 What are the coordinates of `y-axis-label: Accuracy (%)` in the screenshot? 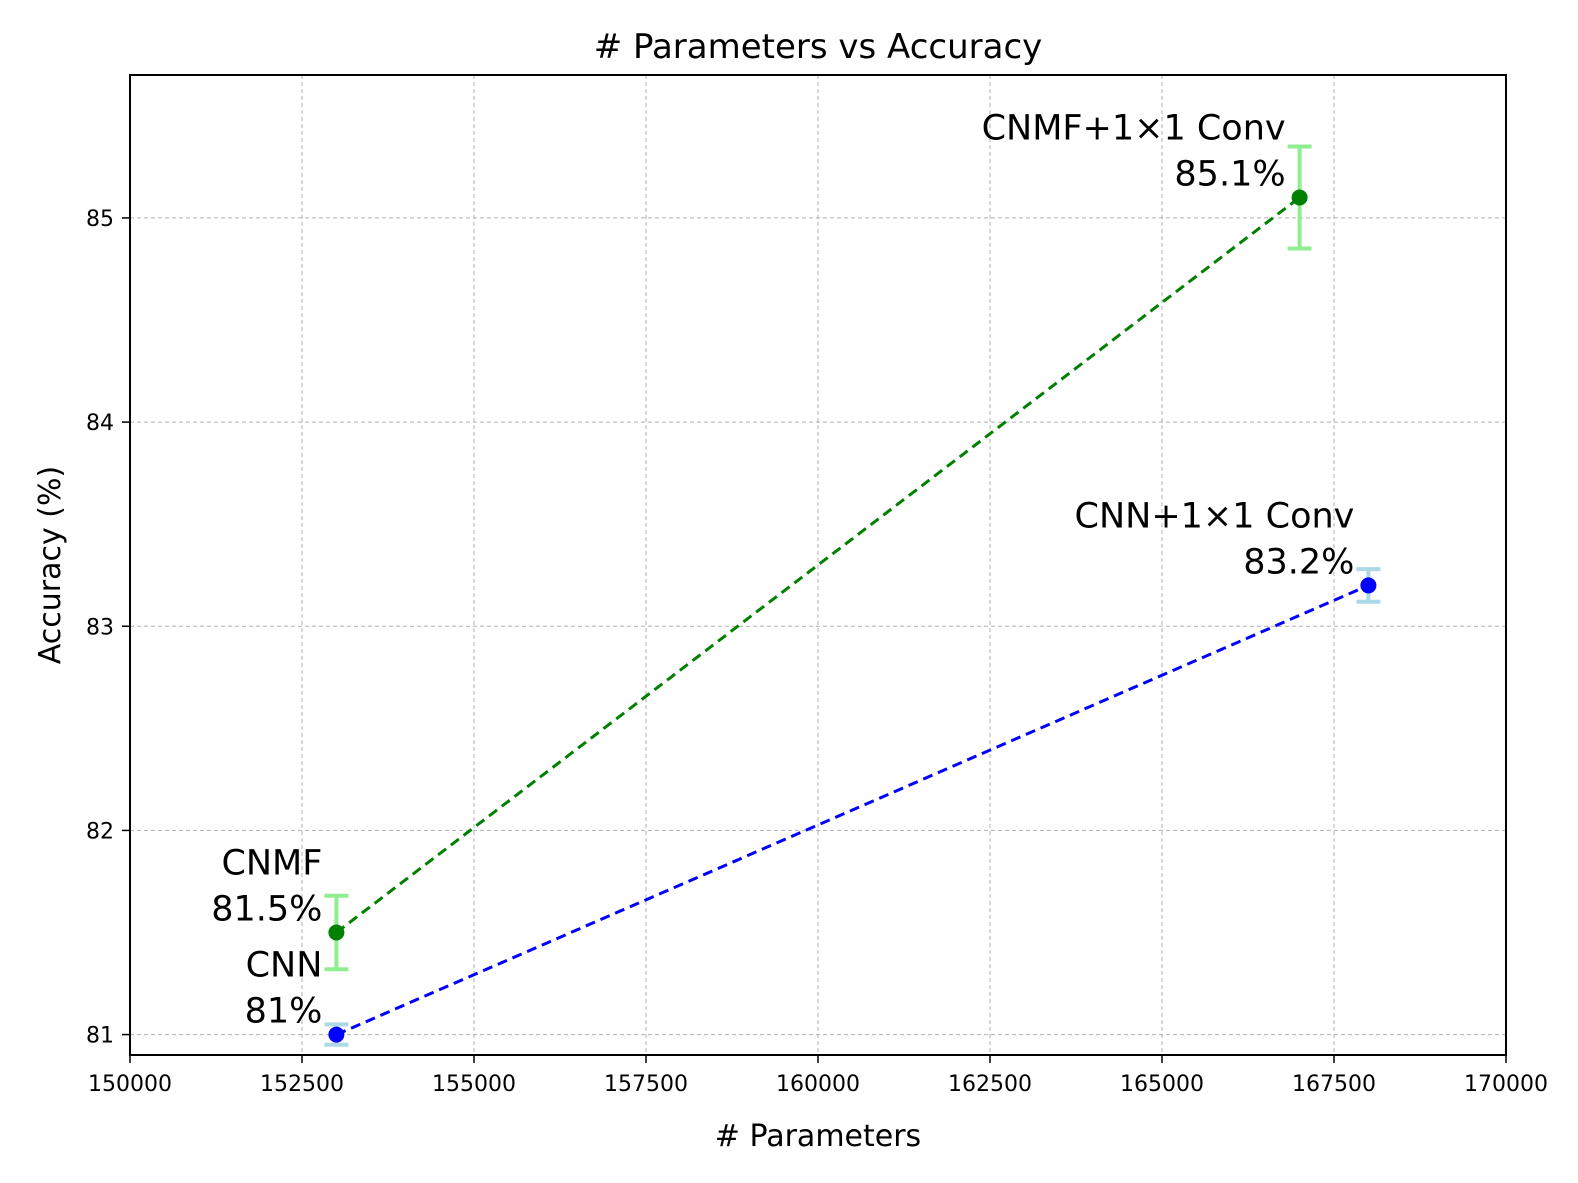 It's located at (50, 565).